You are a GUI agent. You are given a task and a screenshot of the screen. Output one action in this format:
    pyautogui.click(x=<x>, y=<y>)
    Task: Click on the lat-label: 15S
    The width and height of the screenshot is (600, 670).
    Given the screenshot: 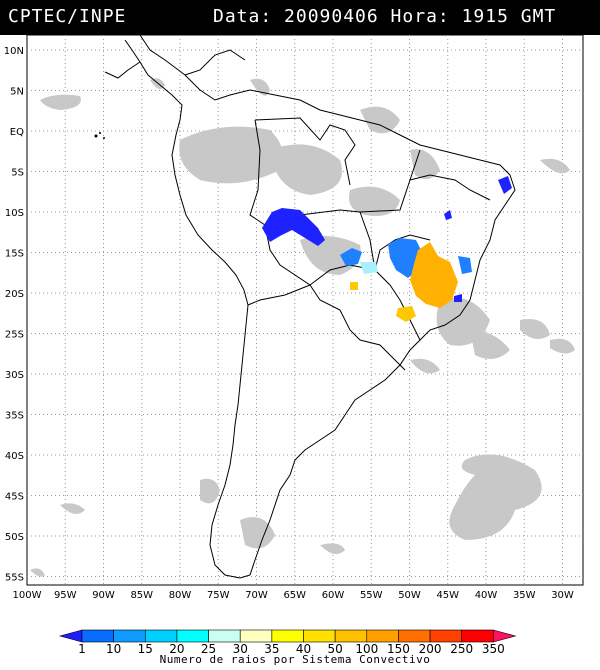 What is the action you would take?
    pyautogui.click(x=14, y=254)
    